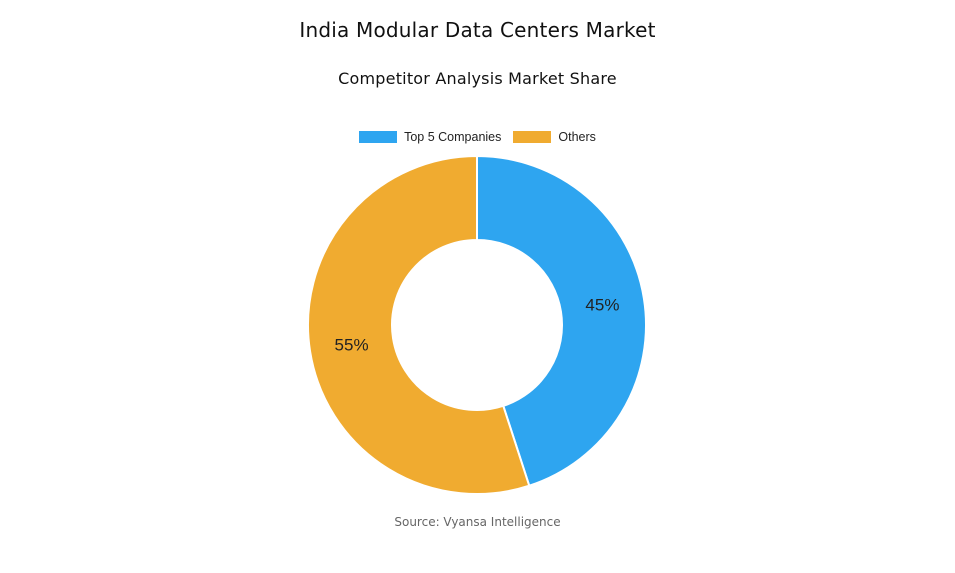 The image size is (955, 573). I want to click on donut-slice-top-5-companies, so click(562, 320).